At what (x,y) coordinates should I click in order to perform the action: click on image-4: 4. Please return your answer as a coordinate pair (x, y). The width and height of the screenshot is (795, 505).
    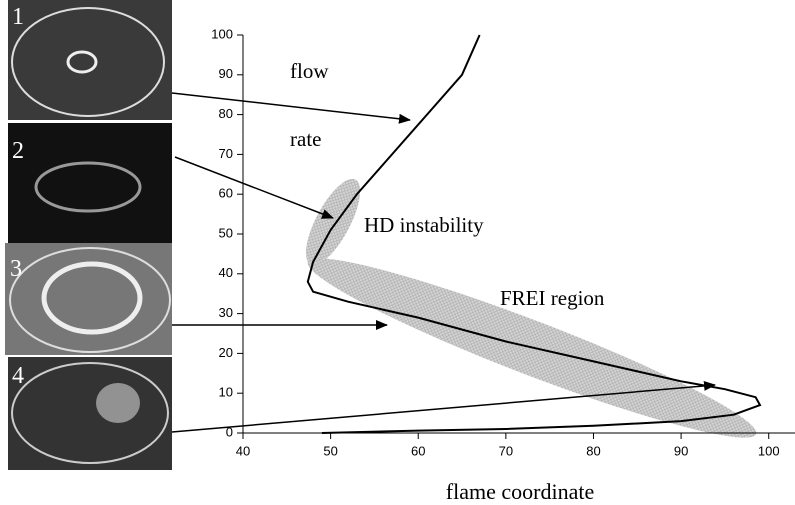
    Looking at the image, I should click on (90, 413).